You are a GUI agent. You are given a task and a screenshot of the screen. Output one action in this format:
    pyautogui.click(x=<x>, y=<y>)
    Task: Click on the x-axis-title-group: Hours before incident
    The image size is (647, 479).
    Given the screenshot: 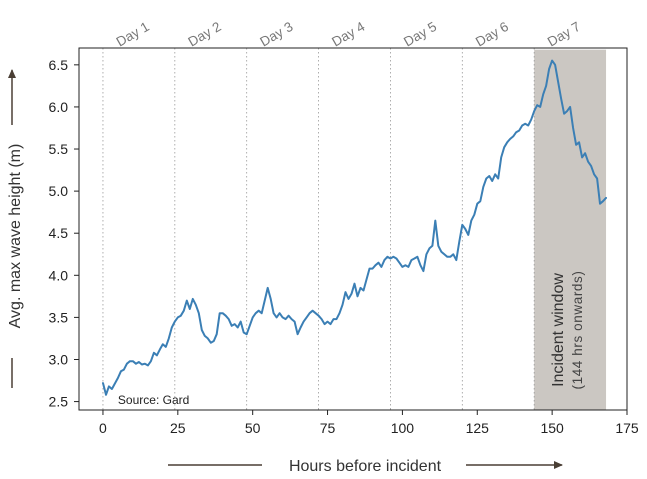 What is the action you would take?
    pyautogui.click(x=365, y=466)
    